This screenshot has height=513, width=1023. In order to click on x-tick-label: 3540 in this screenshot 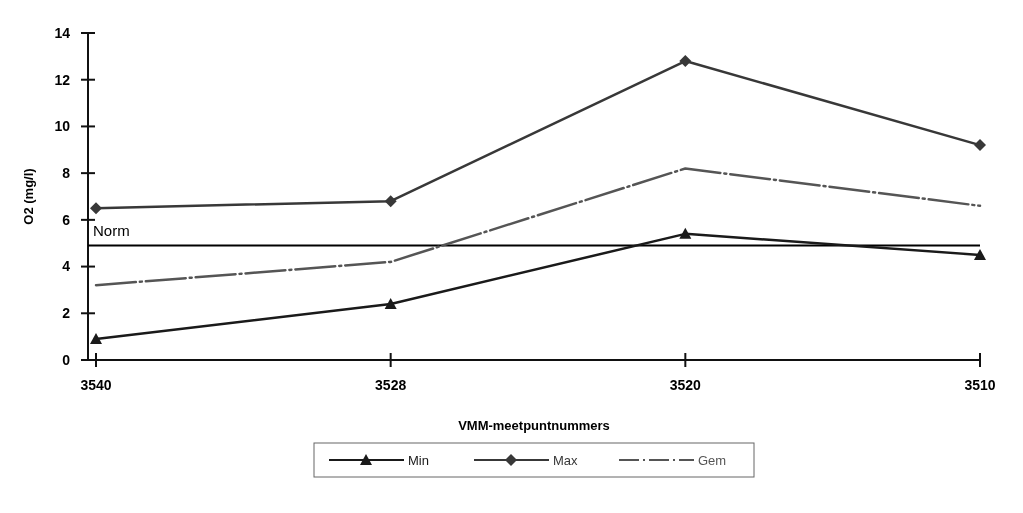, I will do `click(96, 385)`.